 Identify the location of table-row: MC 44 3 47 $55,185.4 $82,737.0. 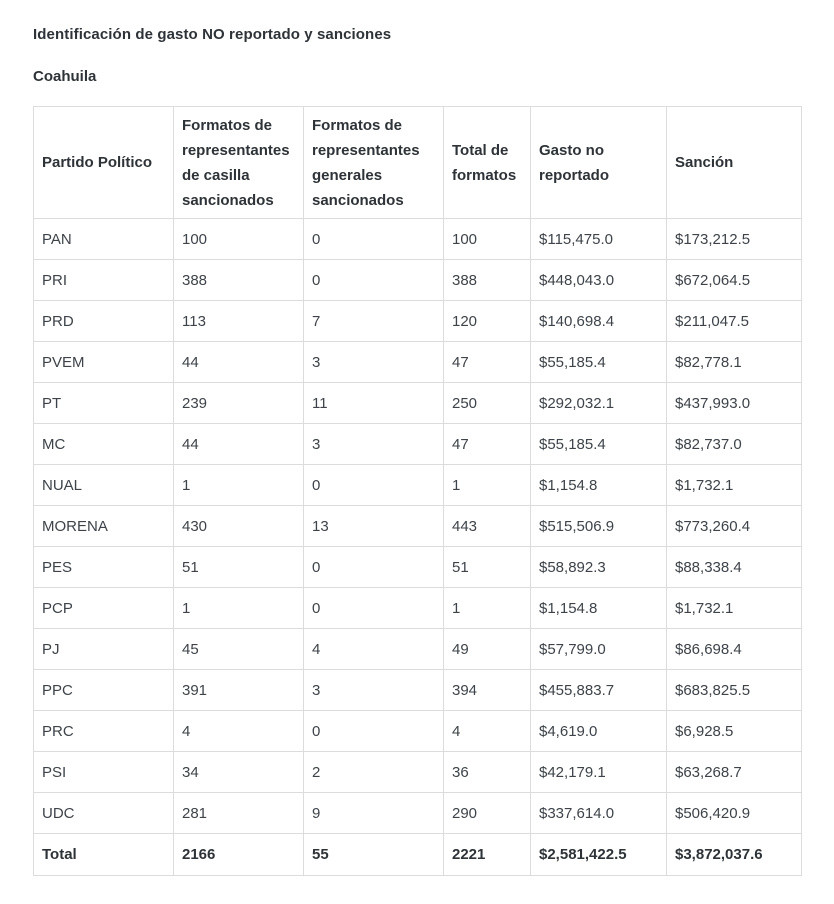
(417, 444).